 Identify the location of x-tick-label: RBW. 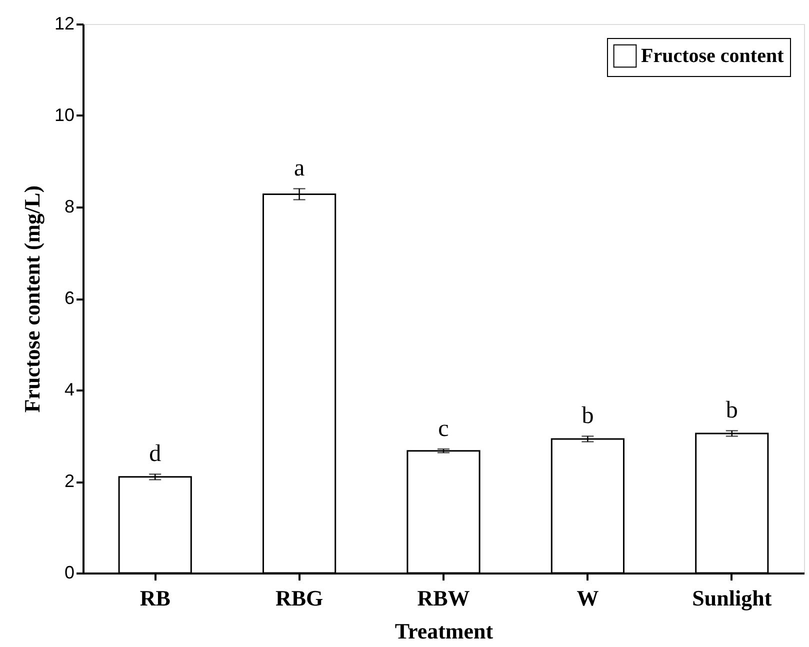
(443, 598).